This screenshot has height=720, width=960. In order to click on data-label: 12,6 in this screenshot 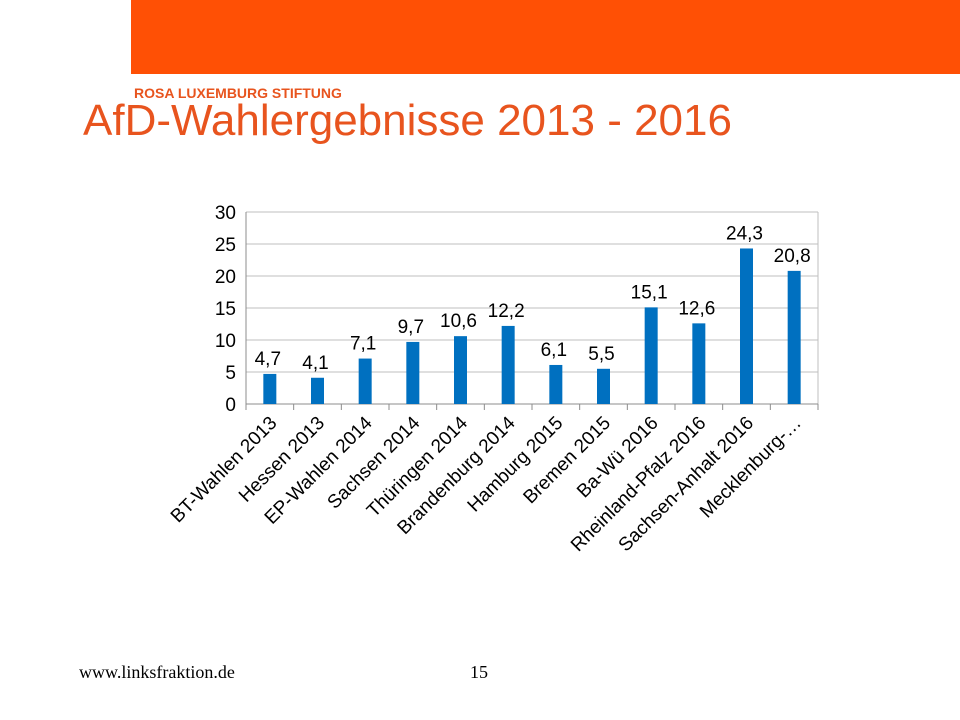, I will do `click(696, 308)`.